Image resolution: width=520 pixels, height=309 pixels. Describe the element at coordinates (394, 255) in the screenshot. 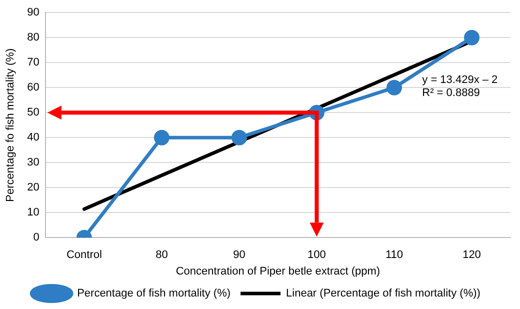

I see `x-tick-label: 110` at that location.